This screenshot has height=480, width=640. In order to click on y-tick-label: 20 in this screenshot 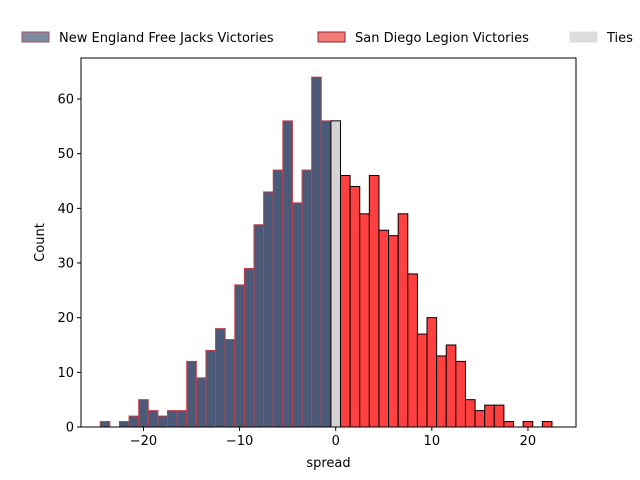, I will do `click(65, 318)`.